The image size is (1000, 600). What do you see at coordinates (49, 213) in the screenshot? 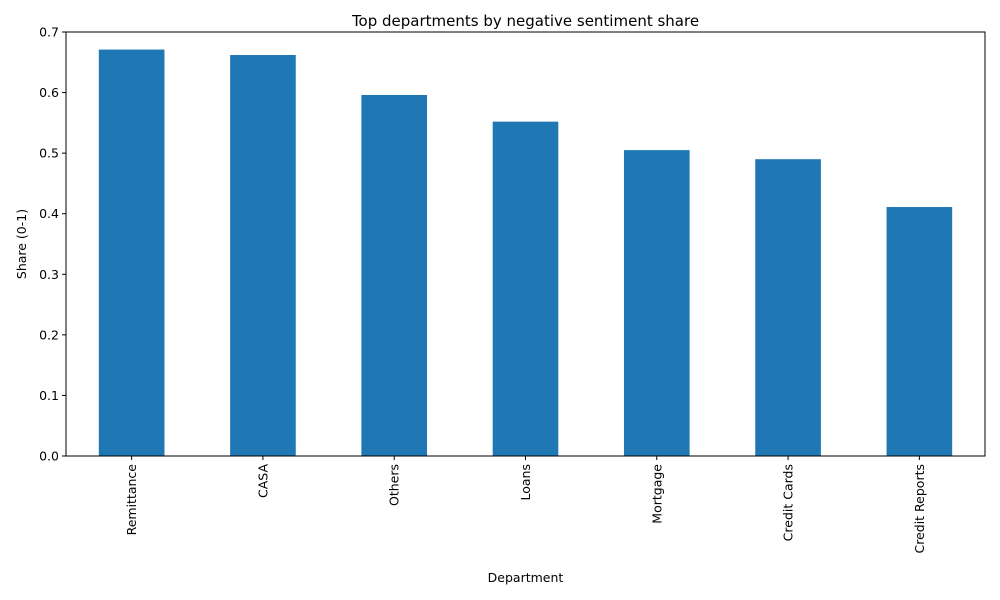
I see `y-tick-label: 0.4` at bounding box center [49, 213].